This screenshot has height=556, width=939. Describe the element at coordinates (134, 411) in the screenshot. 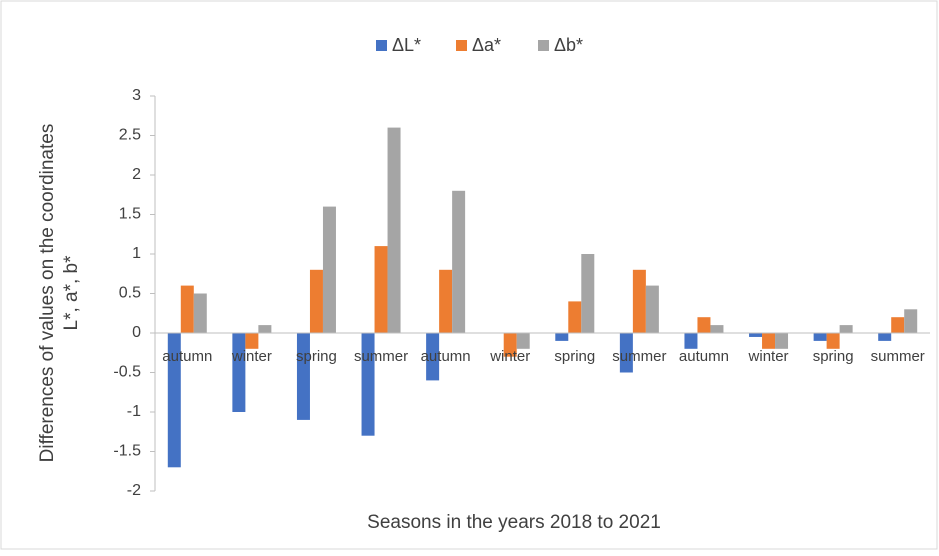

I see `y-tick-label: -1` at that location.